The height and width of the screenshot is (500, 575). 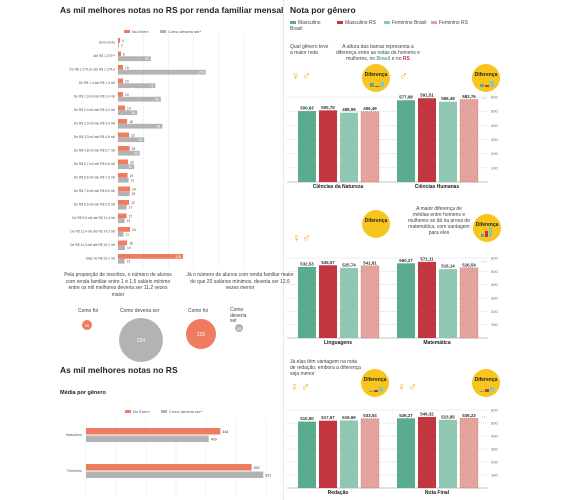 I want to click on value-label-deveria: 2, so click(x=122, y=46).